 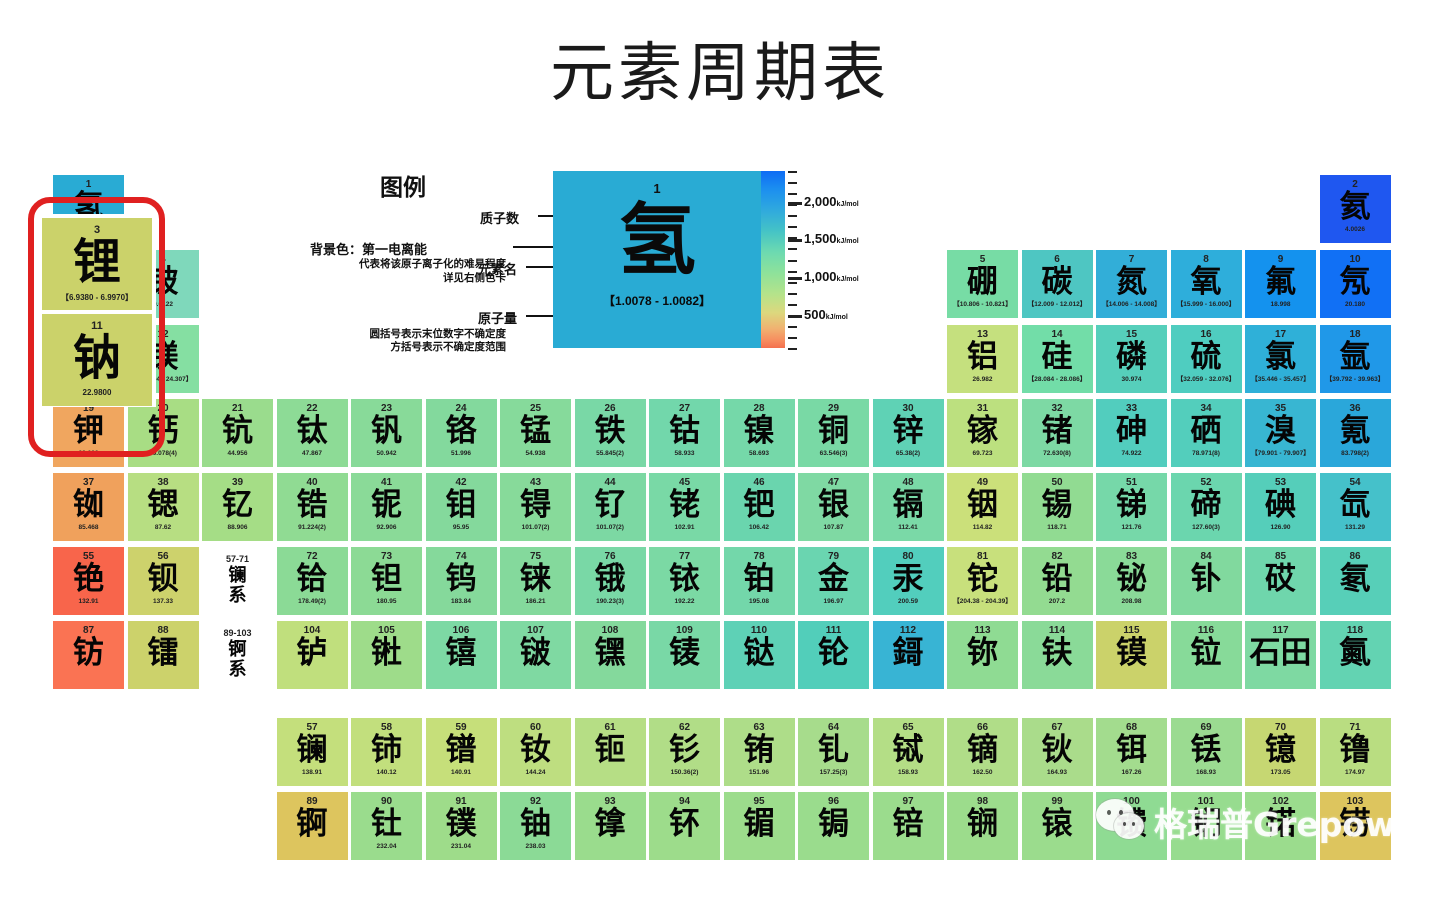 What do you see at coordinates (759, 581) in the screenshot?
I see `element-cell: 78 铂 195.08` at bounding box center [759, 581].